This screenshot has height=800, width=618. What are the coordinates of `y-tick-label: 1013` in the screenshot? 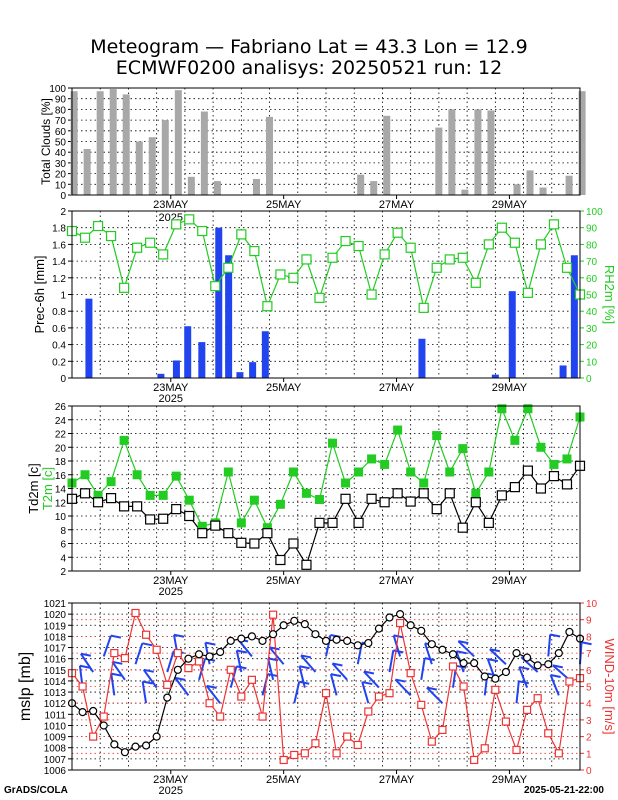 It's located at (55, 693).